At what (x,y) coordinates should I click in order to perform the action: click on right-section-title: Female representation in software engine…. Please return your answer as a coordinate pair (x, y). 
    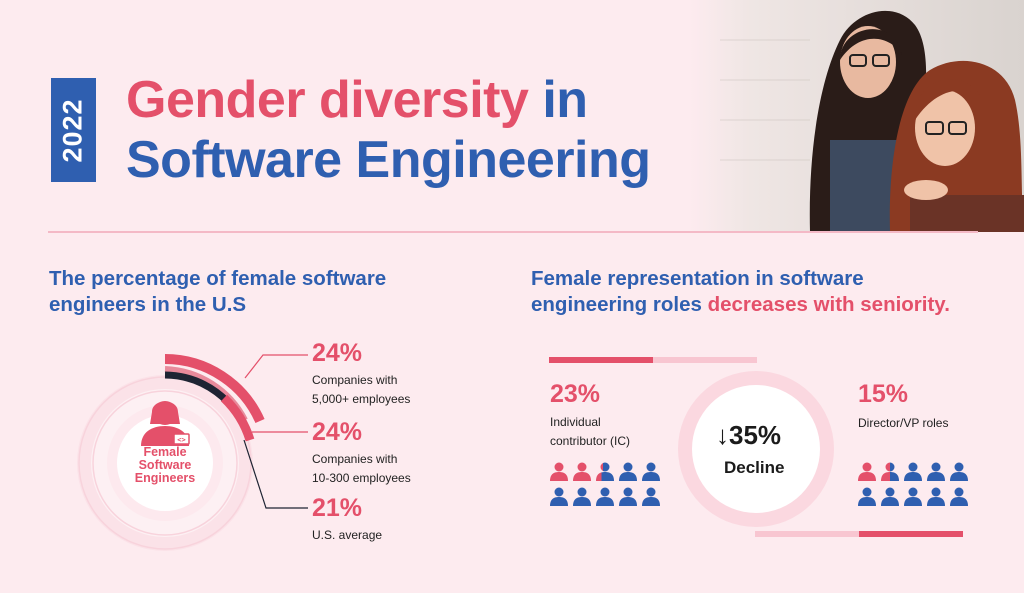
    Looking at the image, I should click on (740, 292).